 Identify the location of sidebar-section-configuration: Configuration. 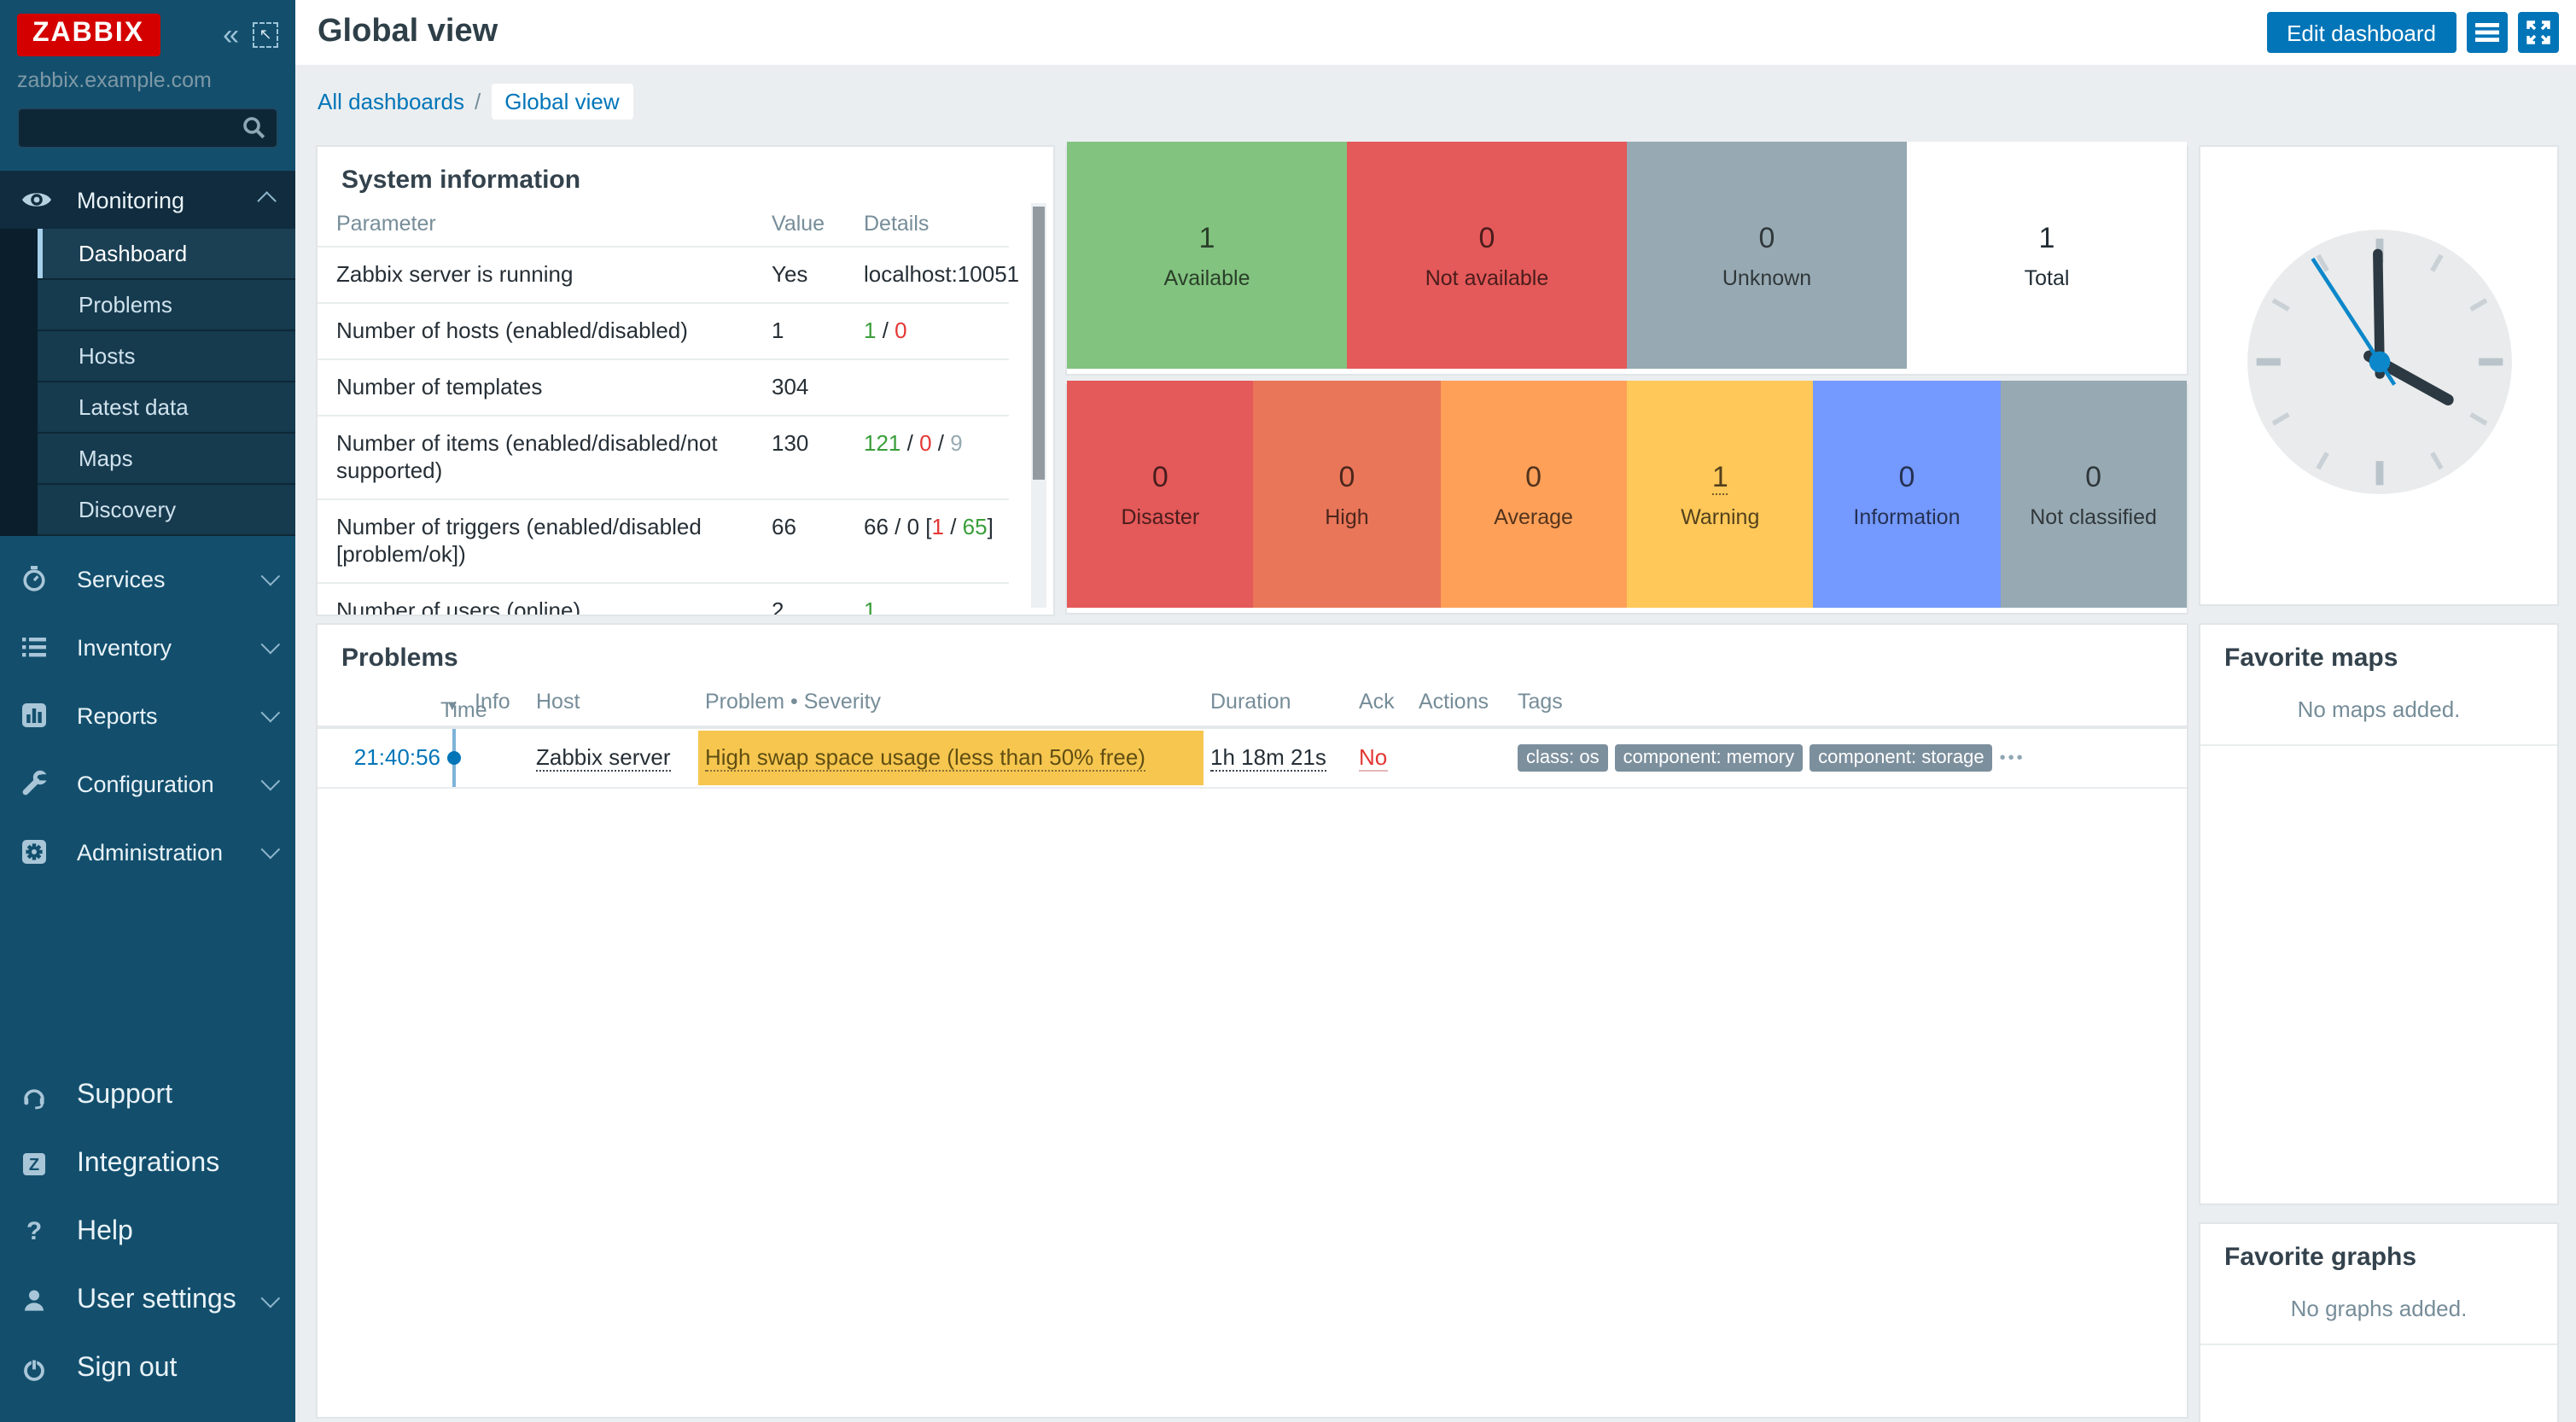
(147, 783).